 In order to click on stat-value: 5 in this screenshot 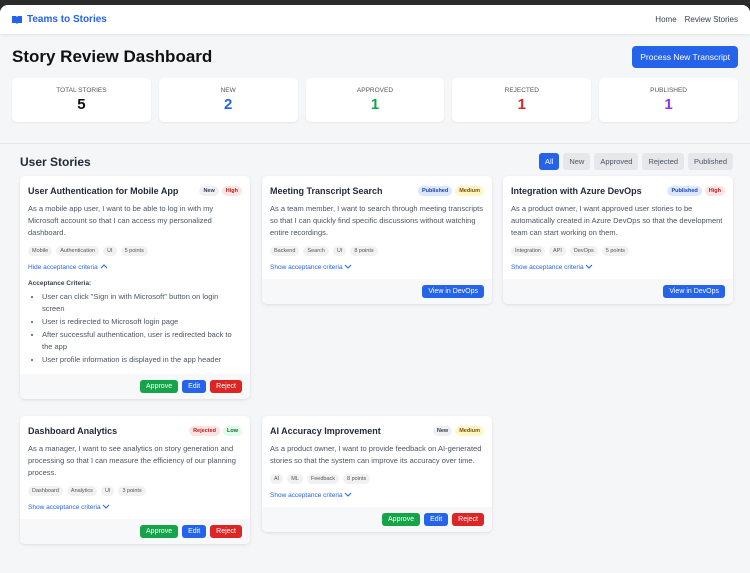, I will do `click(81, 104)`.